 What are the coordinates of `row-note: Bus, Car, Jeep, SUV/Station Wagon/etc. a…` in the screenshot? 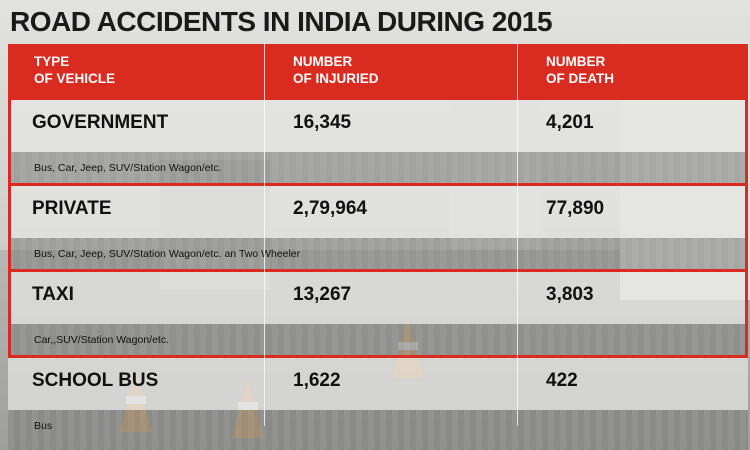 It's located at (167, 254).